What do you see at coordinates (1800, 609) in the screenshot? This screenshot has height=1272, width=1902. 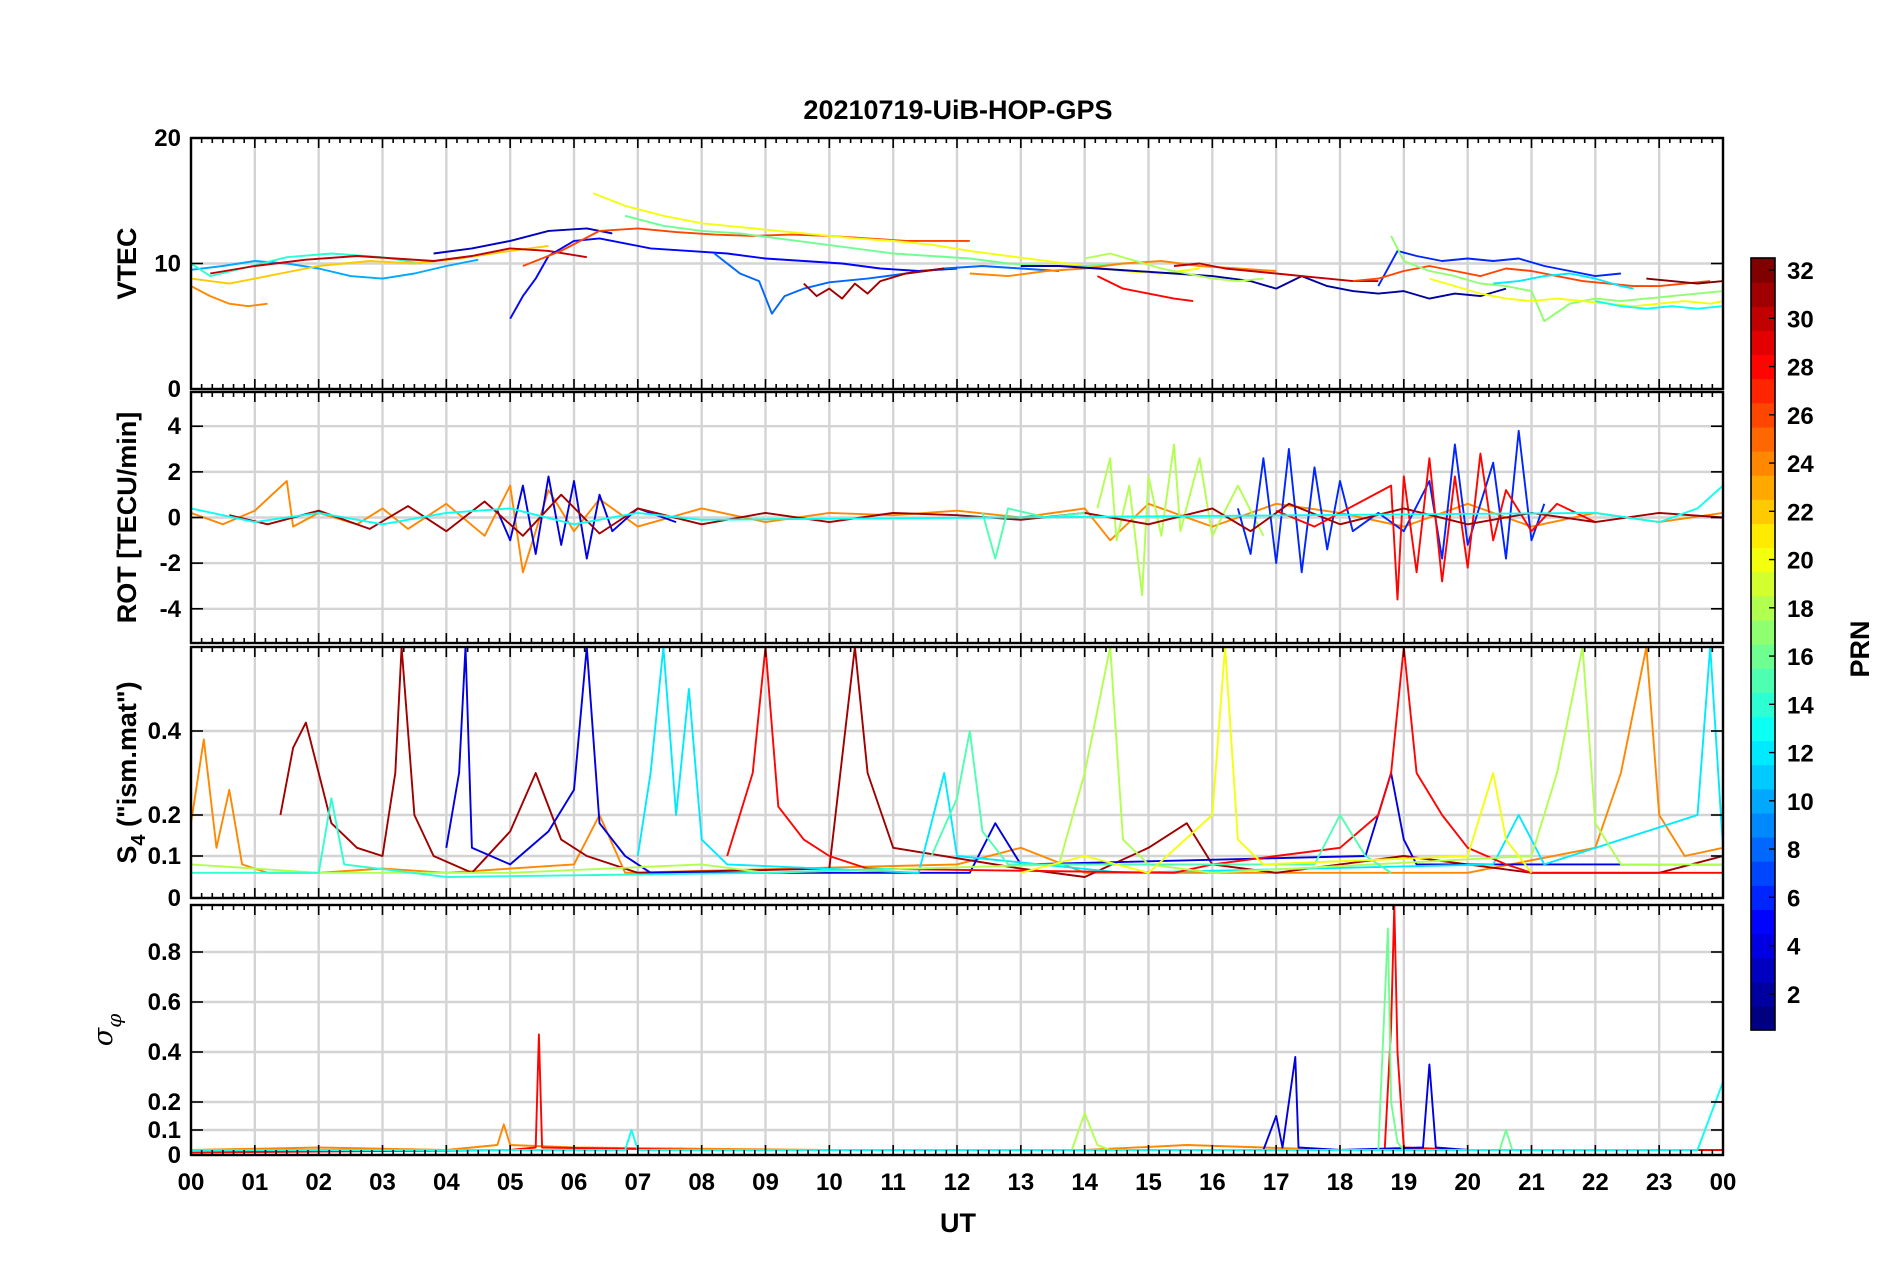 I see `colorbar-tick-label: 18` at bounding box center [1800, 609].